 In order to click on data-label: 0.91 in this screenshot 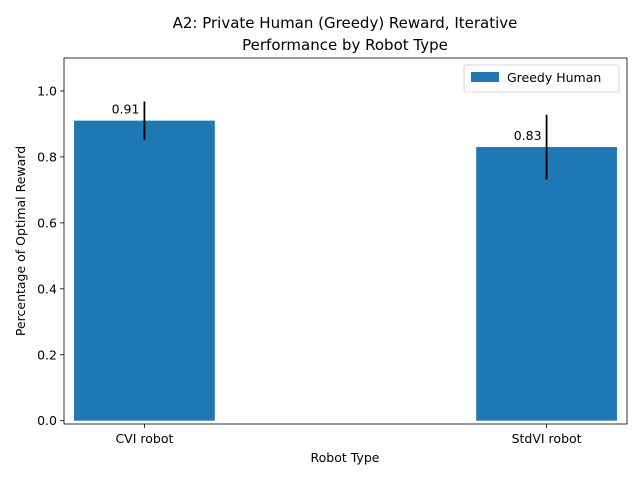, I will do `click(126, 109)`.